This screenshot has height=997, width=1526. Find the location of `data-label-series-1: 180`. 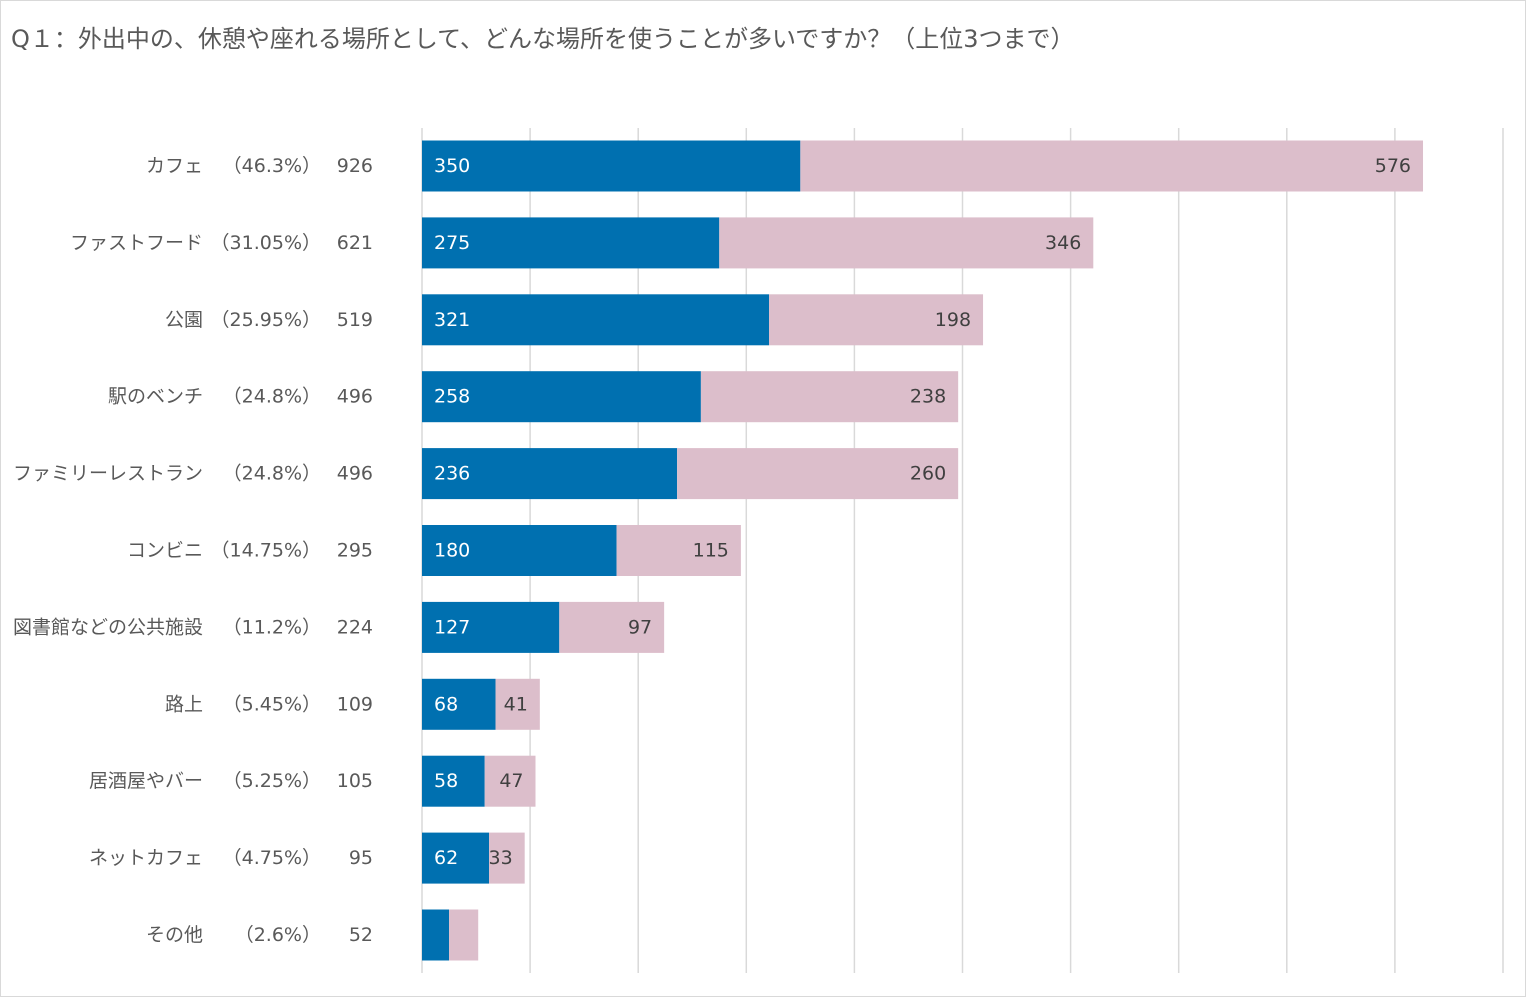

data-label-series-1: 180 is located at coordinates (452, 551).